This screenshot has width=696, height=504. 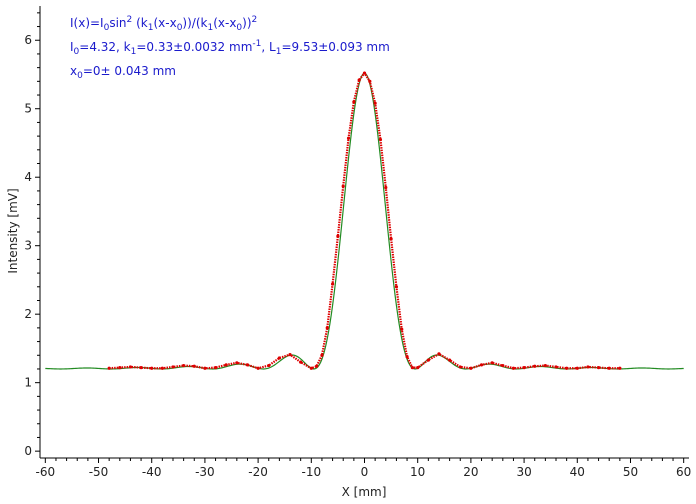 I want to click on y-ticks: 0 1 2 3 4 5 6, so click(x=32, y=235).